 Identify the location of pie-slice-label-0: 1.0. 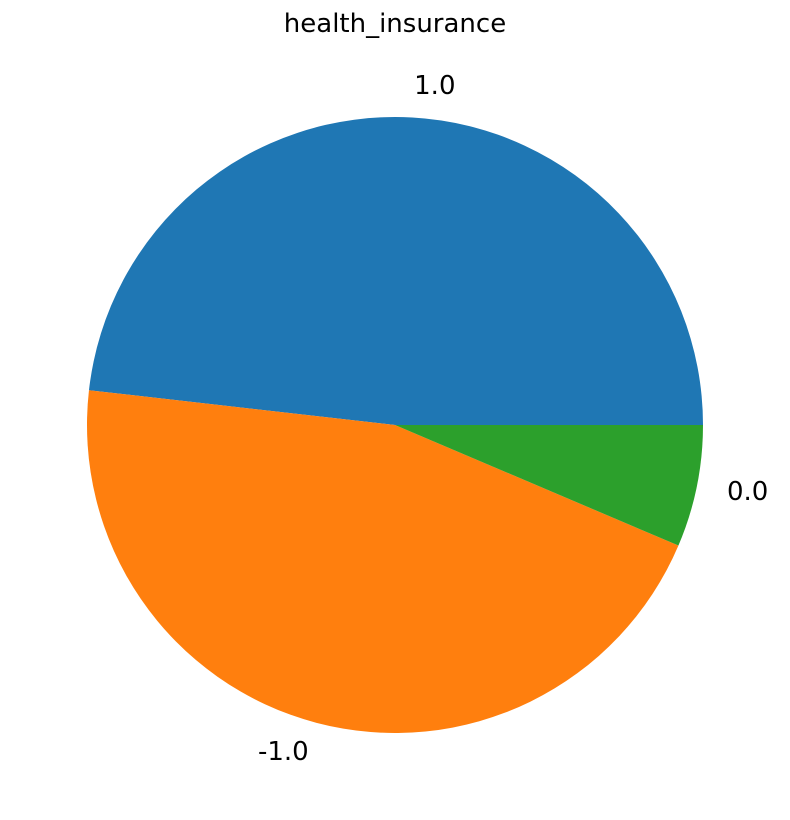
(434, 86).